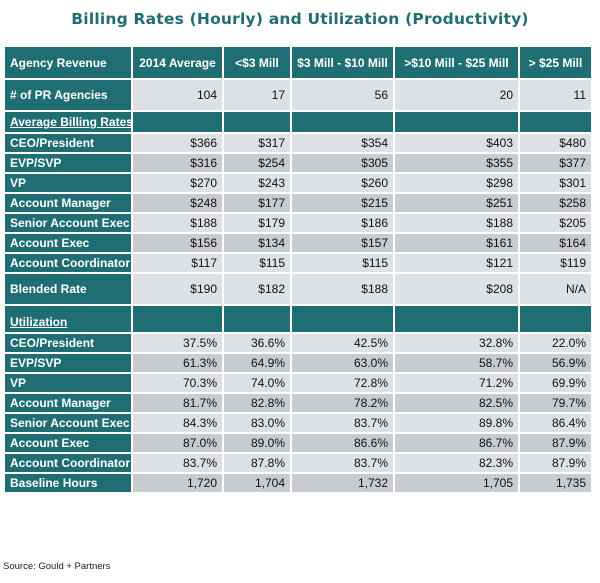 This screenshot has height=583, width=600. What do you see at coordinates (177, 289) in the screenshot?
I see `table-cell: $190` at bounding box center [177, 289].